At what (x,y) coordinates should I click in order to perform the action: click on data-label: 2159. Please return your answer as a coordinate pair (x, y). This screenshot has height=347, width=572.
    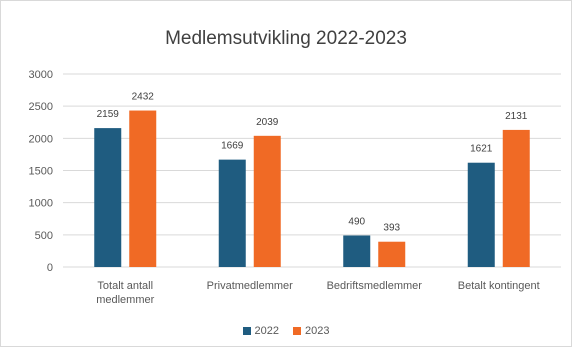
    Looking at the image, I should click on (108, 114).